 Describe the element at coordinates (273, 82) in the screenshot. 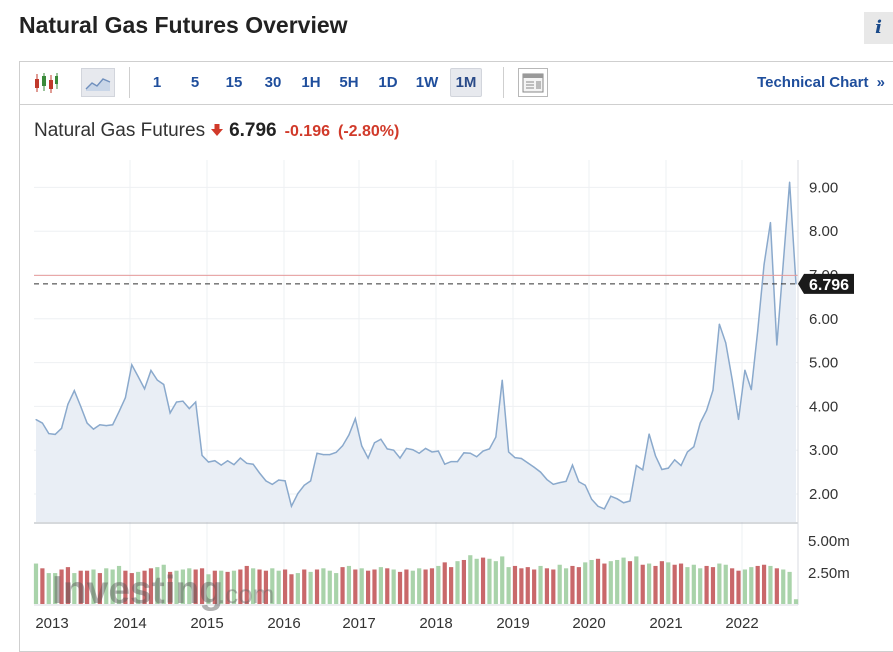

I see `interval-button-30: 30` at that location.